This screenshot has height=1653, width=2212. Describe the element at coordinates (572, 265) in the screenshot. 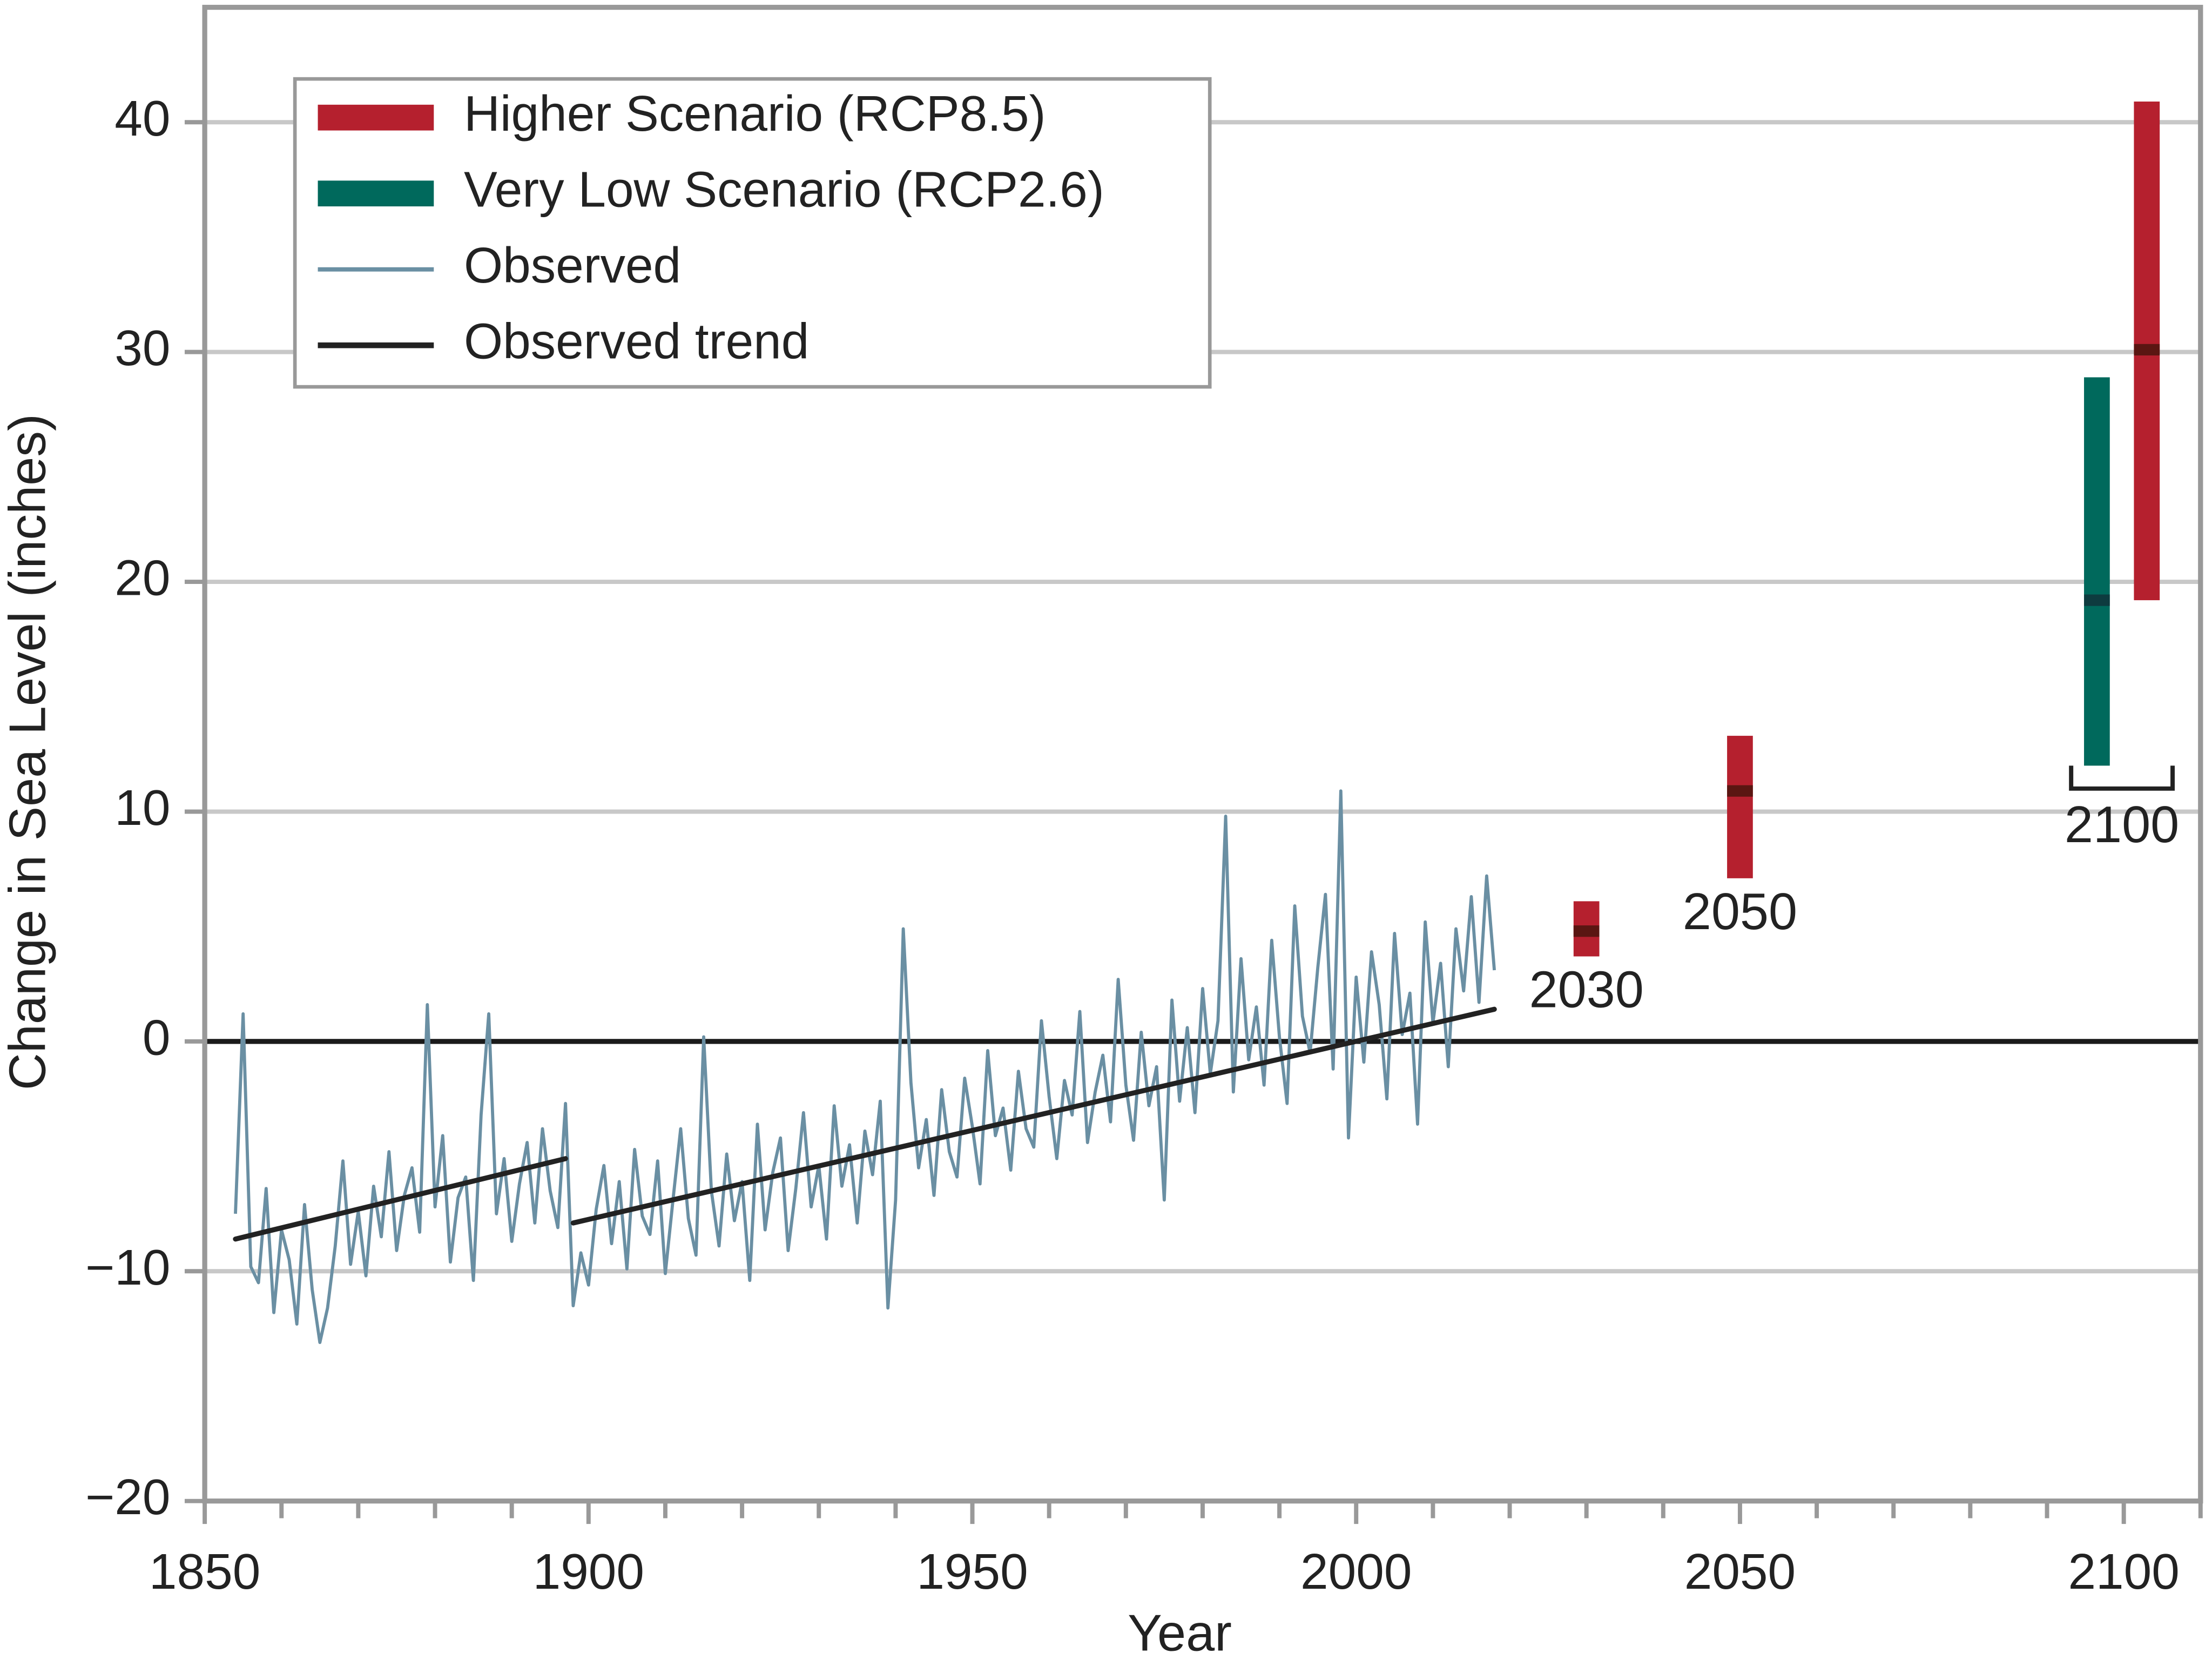

I see `legend-label: Observed` at that location.